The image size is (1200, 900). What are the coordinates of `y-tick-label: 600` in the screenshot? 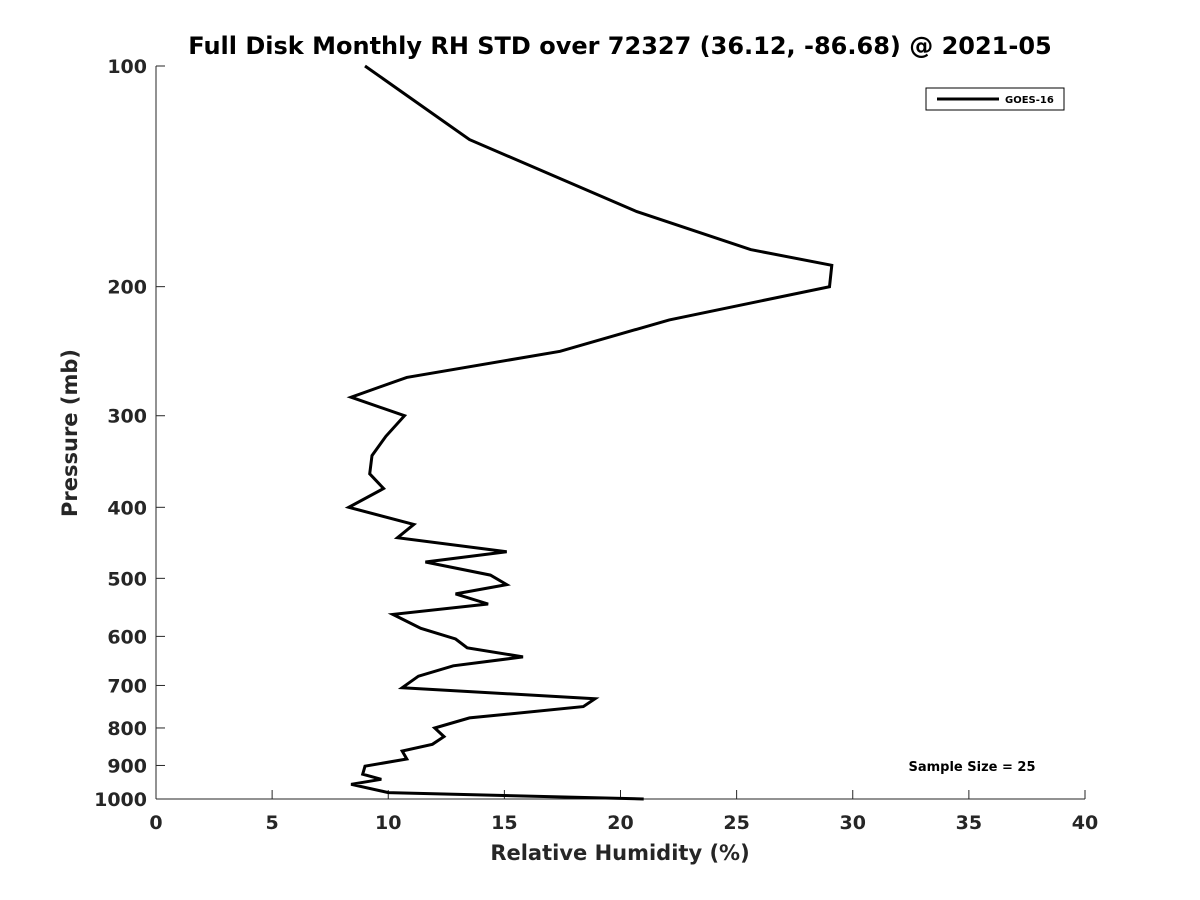 It's located at (127, 637).